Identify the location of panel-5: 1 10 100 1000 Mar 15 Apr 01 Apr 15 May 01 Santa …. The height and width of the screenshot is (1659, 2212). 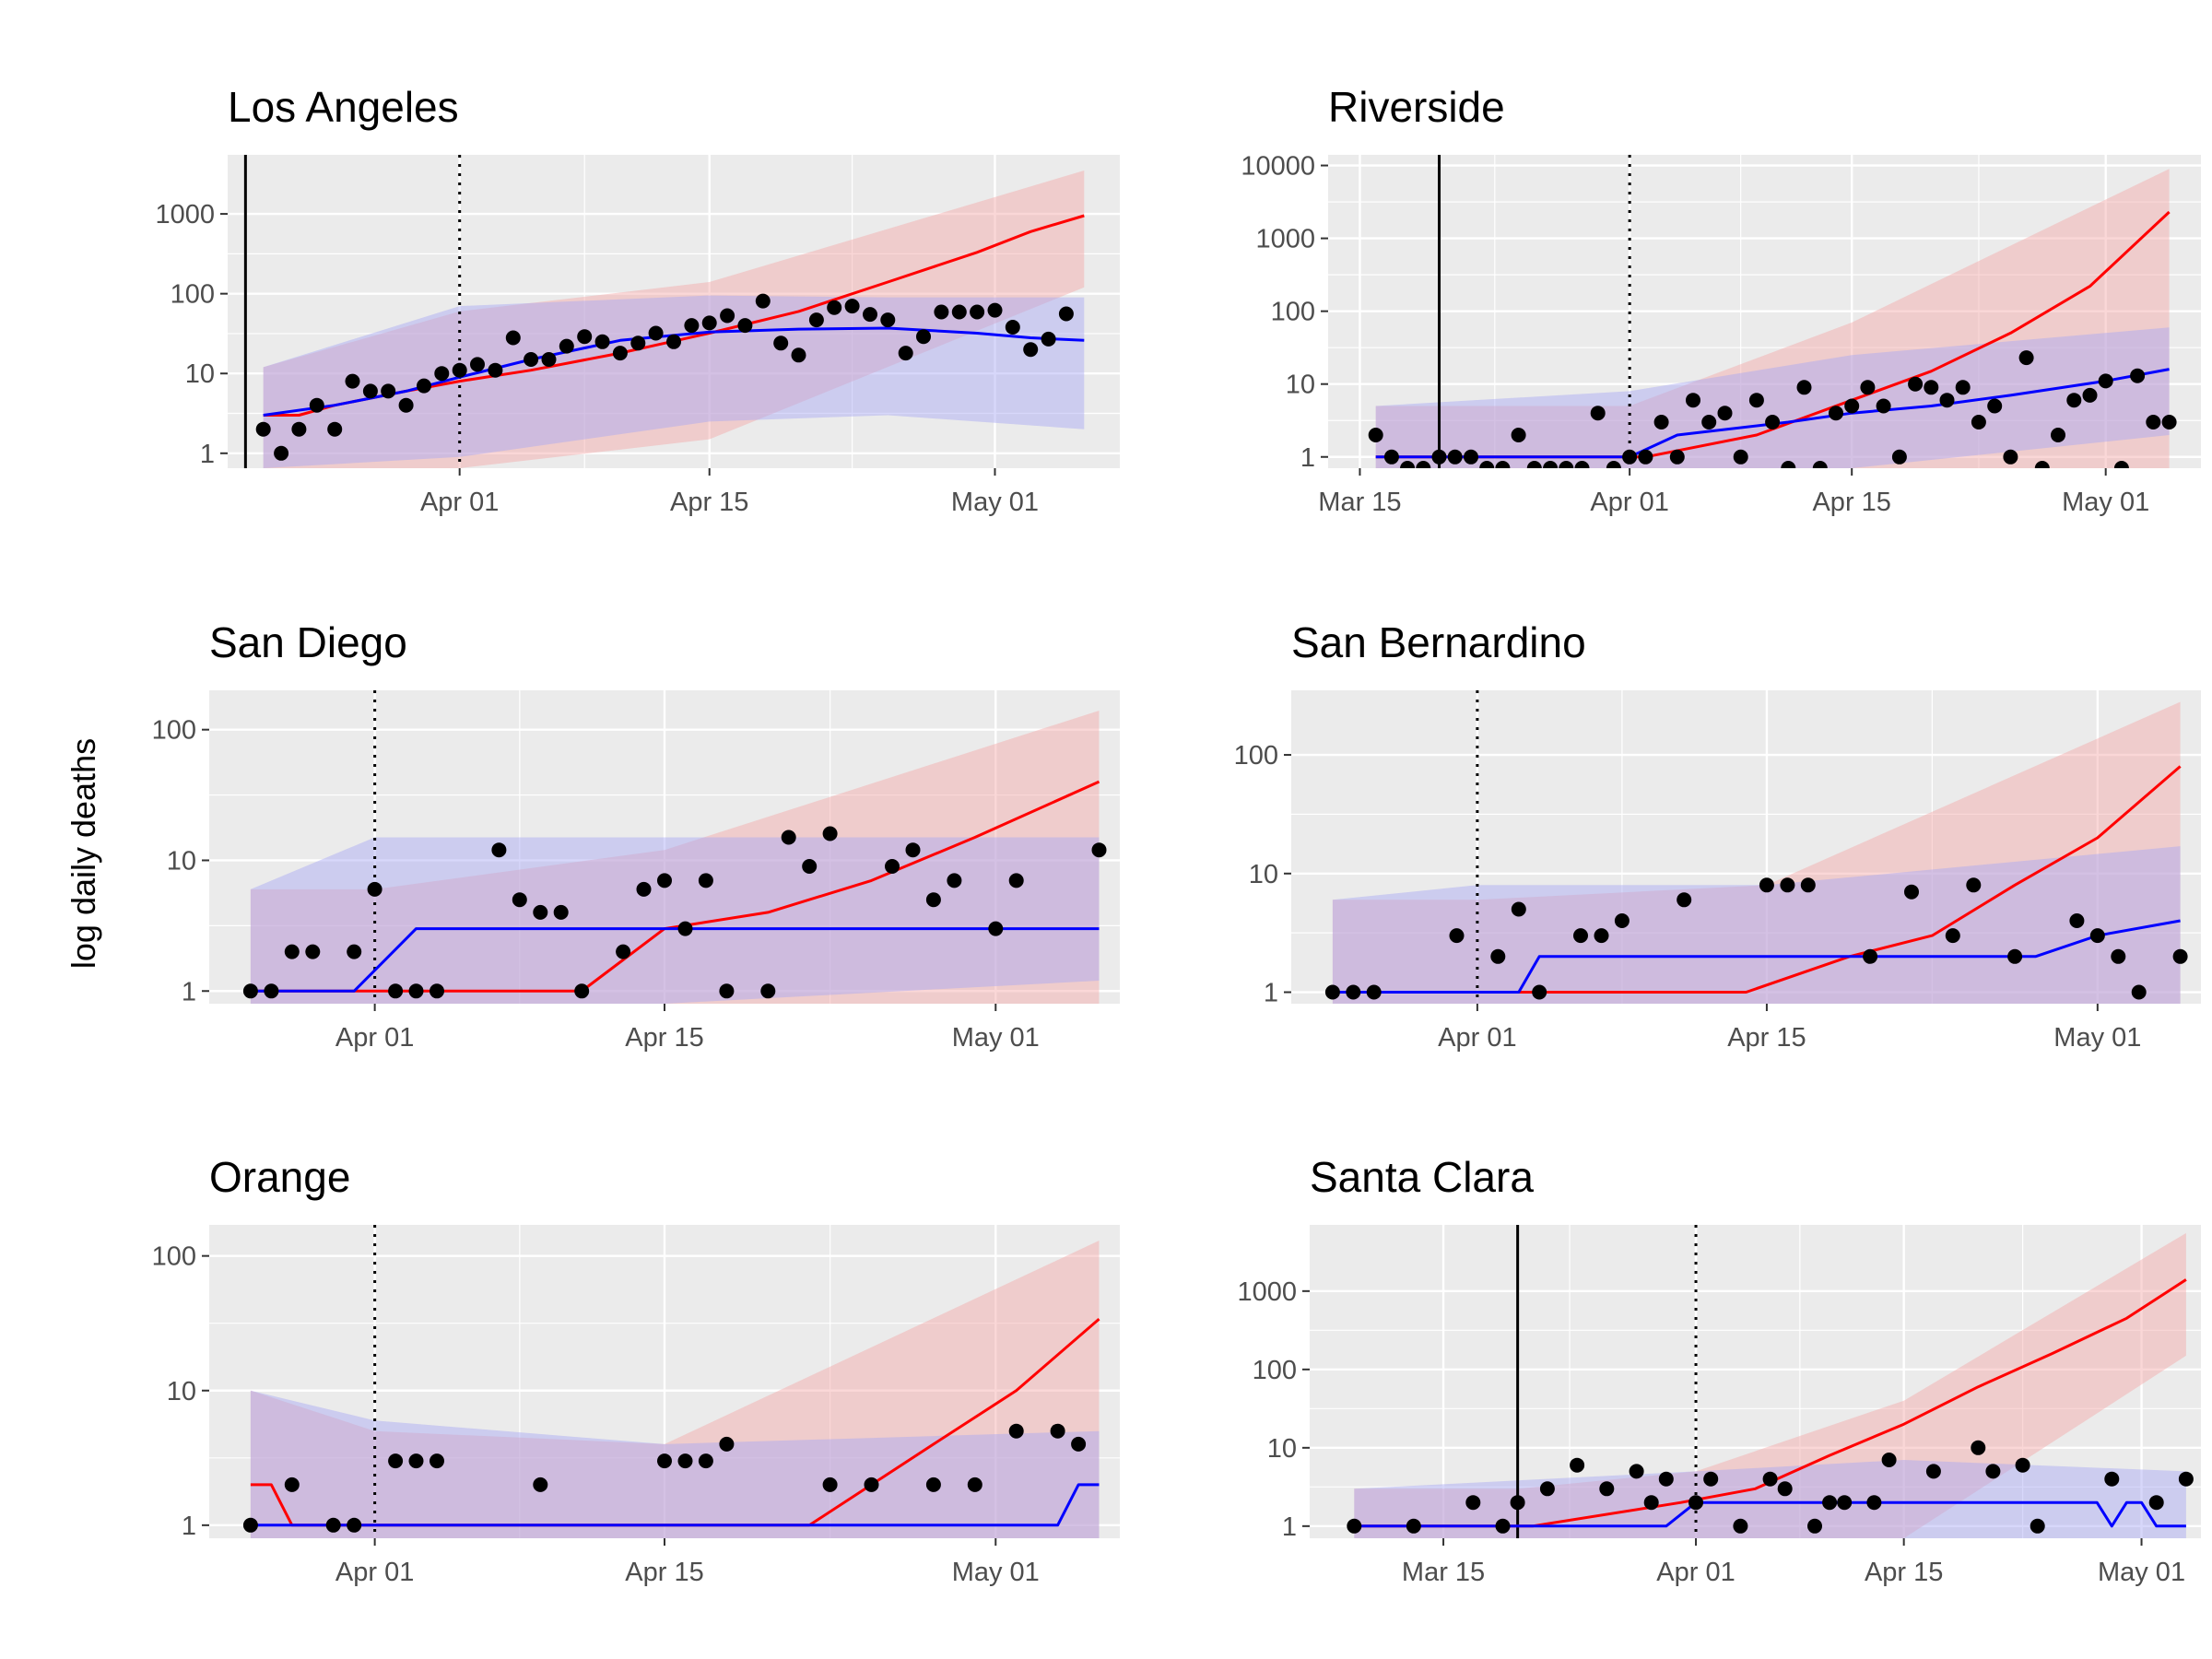
(1719, 1370).